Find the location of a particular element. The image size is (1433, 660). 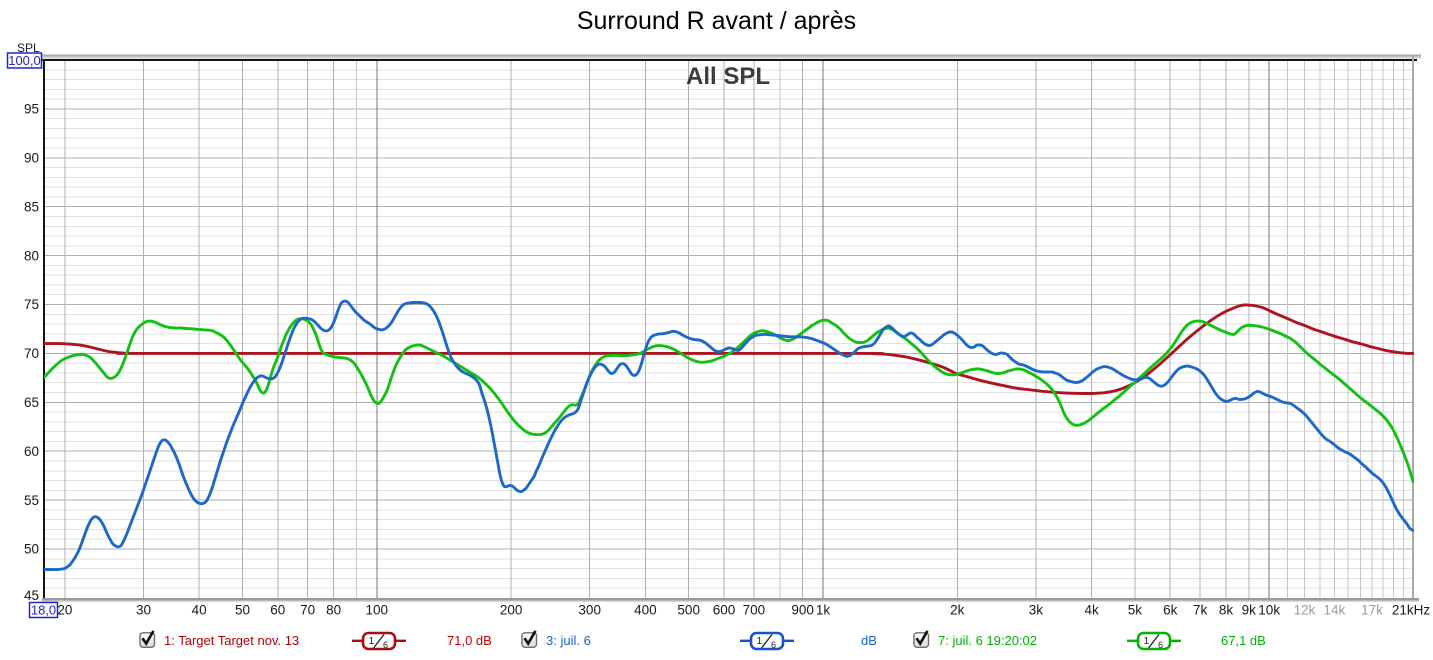

svg-text: 90 is located at coordinates (31, 158).